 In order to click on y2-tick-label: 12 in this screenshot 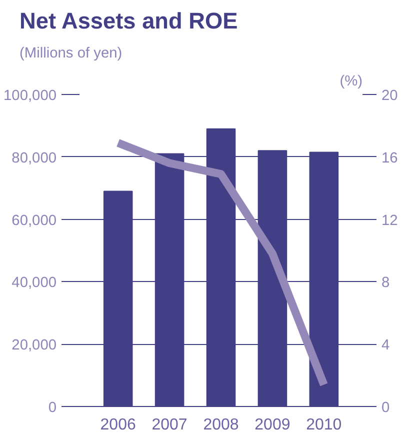, I will do `click(390, 220)`.